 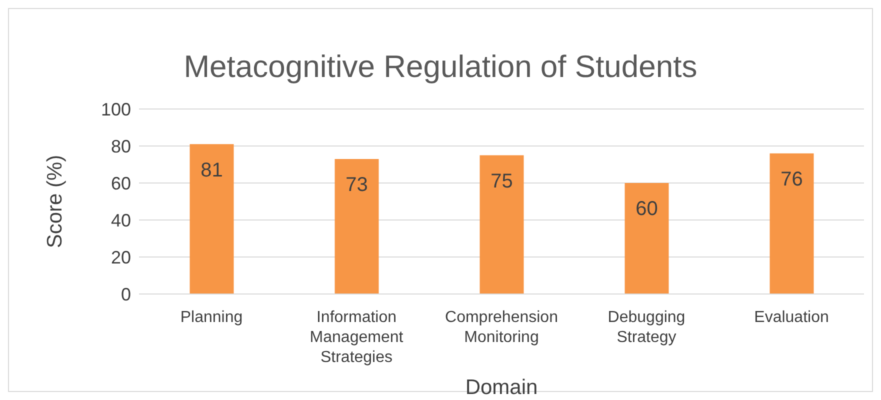 What do you see at coordinates (791, 317) in the screenshot?
I see `x-tick-label: Evaluation` at bounding box center [791, 317].